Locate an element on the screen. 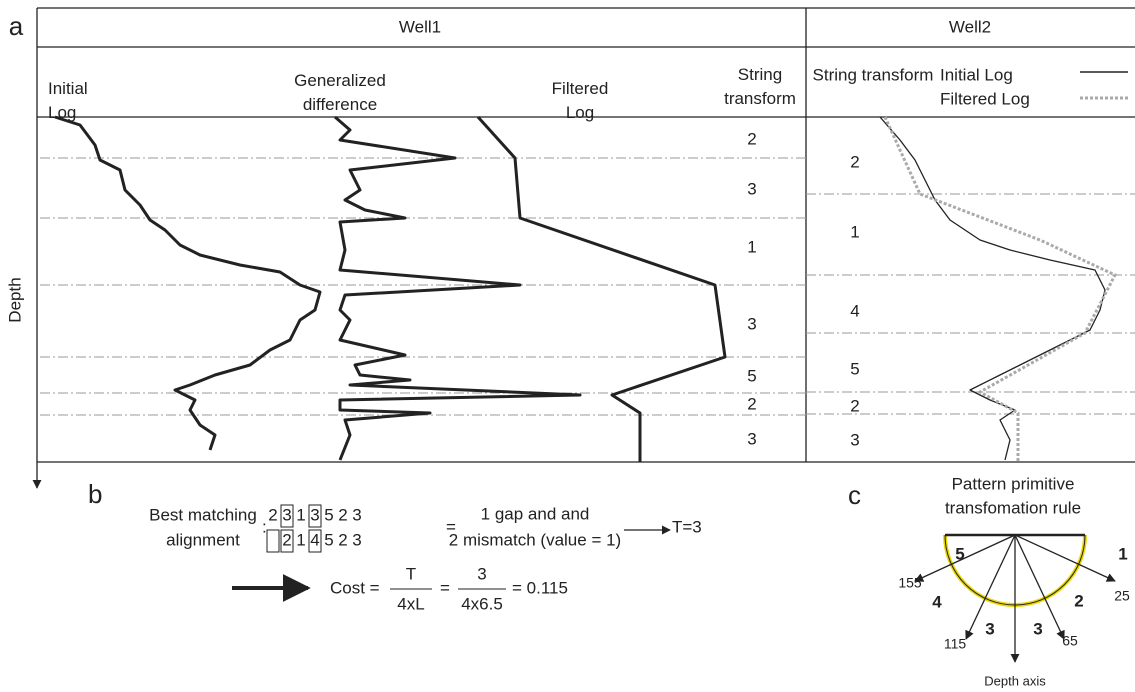  rays is located at coordinates (1015, 598).